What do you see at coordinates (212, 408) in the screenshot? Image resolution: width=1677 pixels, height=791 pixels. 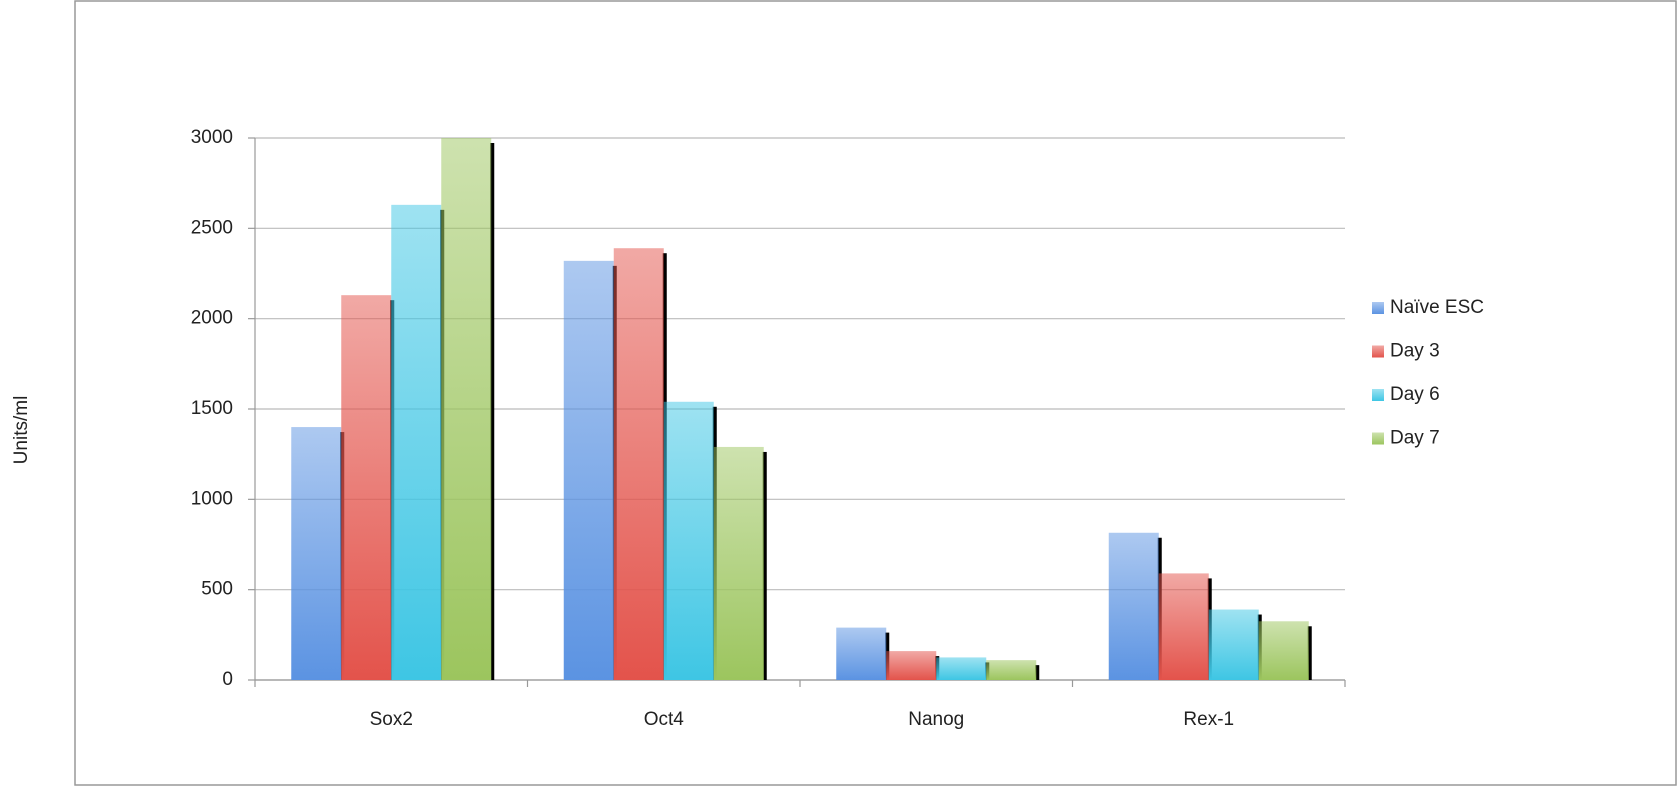 I see `y-tick-label: 1500` at bounding box center [212, 408].